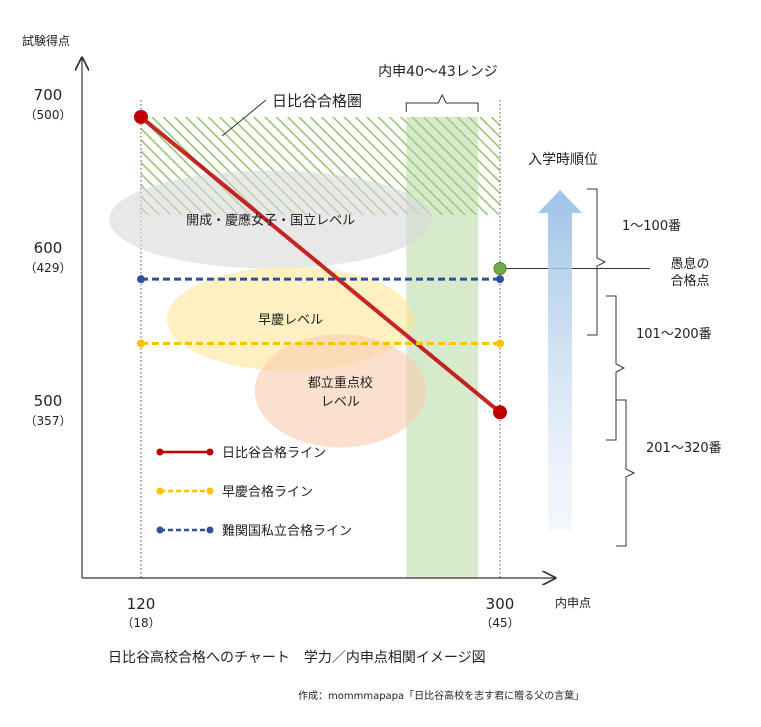  What do you see at coordinates (287, 531) in the screenshot?
I see `legend-label-3: 難関国私立合格ライン` at bounding box center [287, 531].